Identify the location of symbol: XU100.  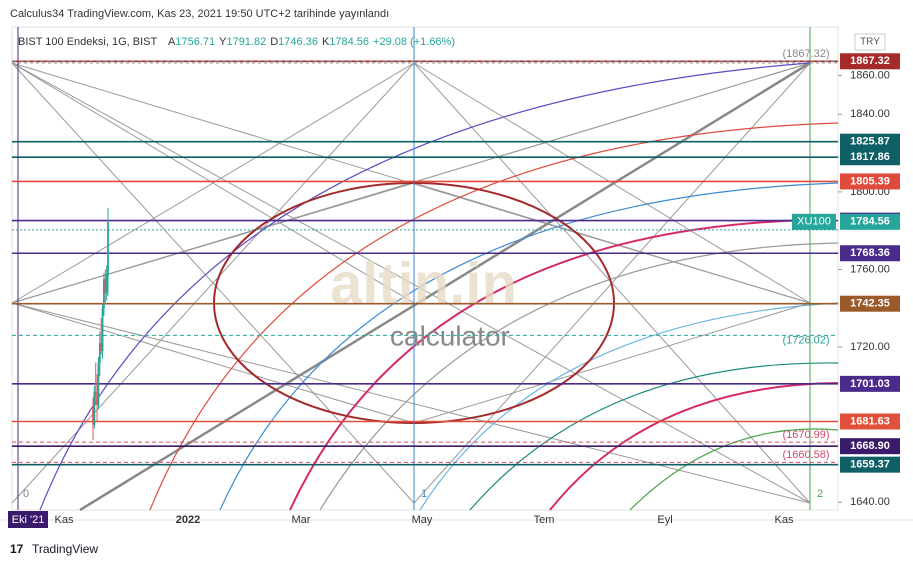
(814, 222).